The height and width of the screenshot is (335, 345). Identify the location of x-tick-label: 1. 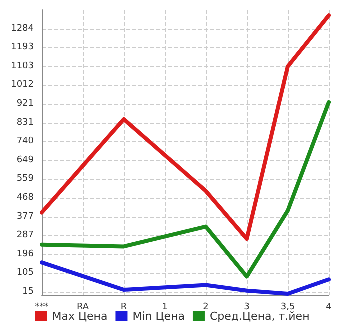
(165, 307).